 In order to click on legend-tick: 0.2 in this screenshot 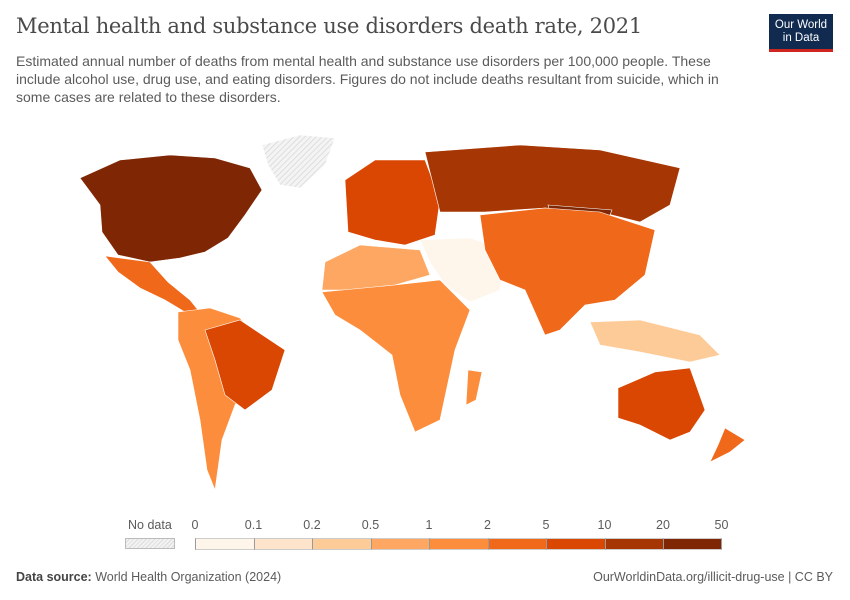, I will do `click(312, 525)`.